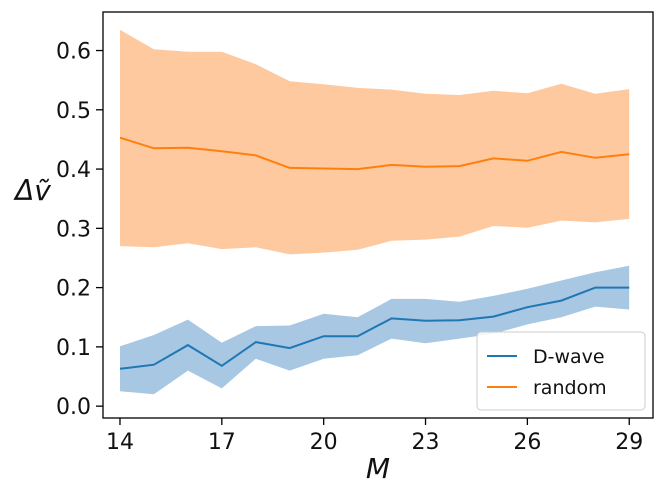 This screenshot has width=664, height=495. Describe the element at coordinates (73, 52) in the screenshot. I see `y-tick-label: 0.6` at that location.